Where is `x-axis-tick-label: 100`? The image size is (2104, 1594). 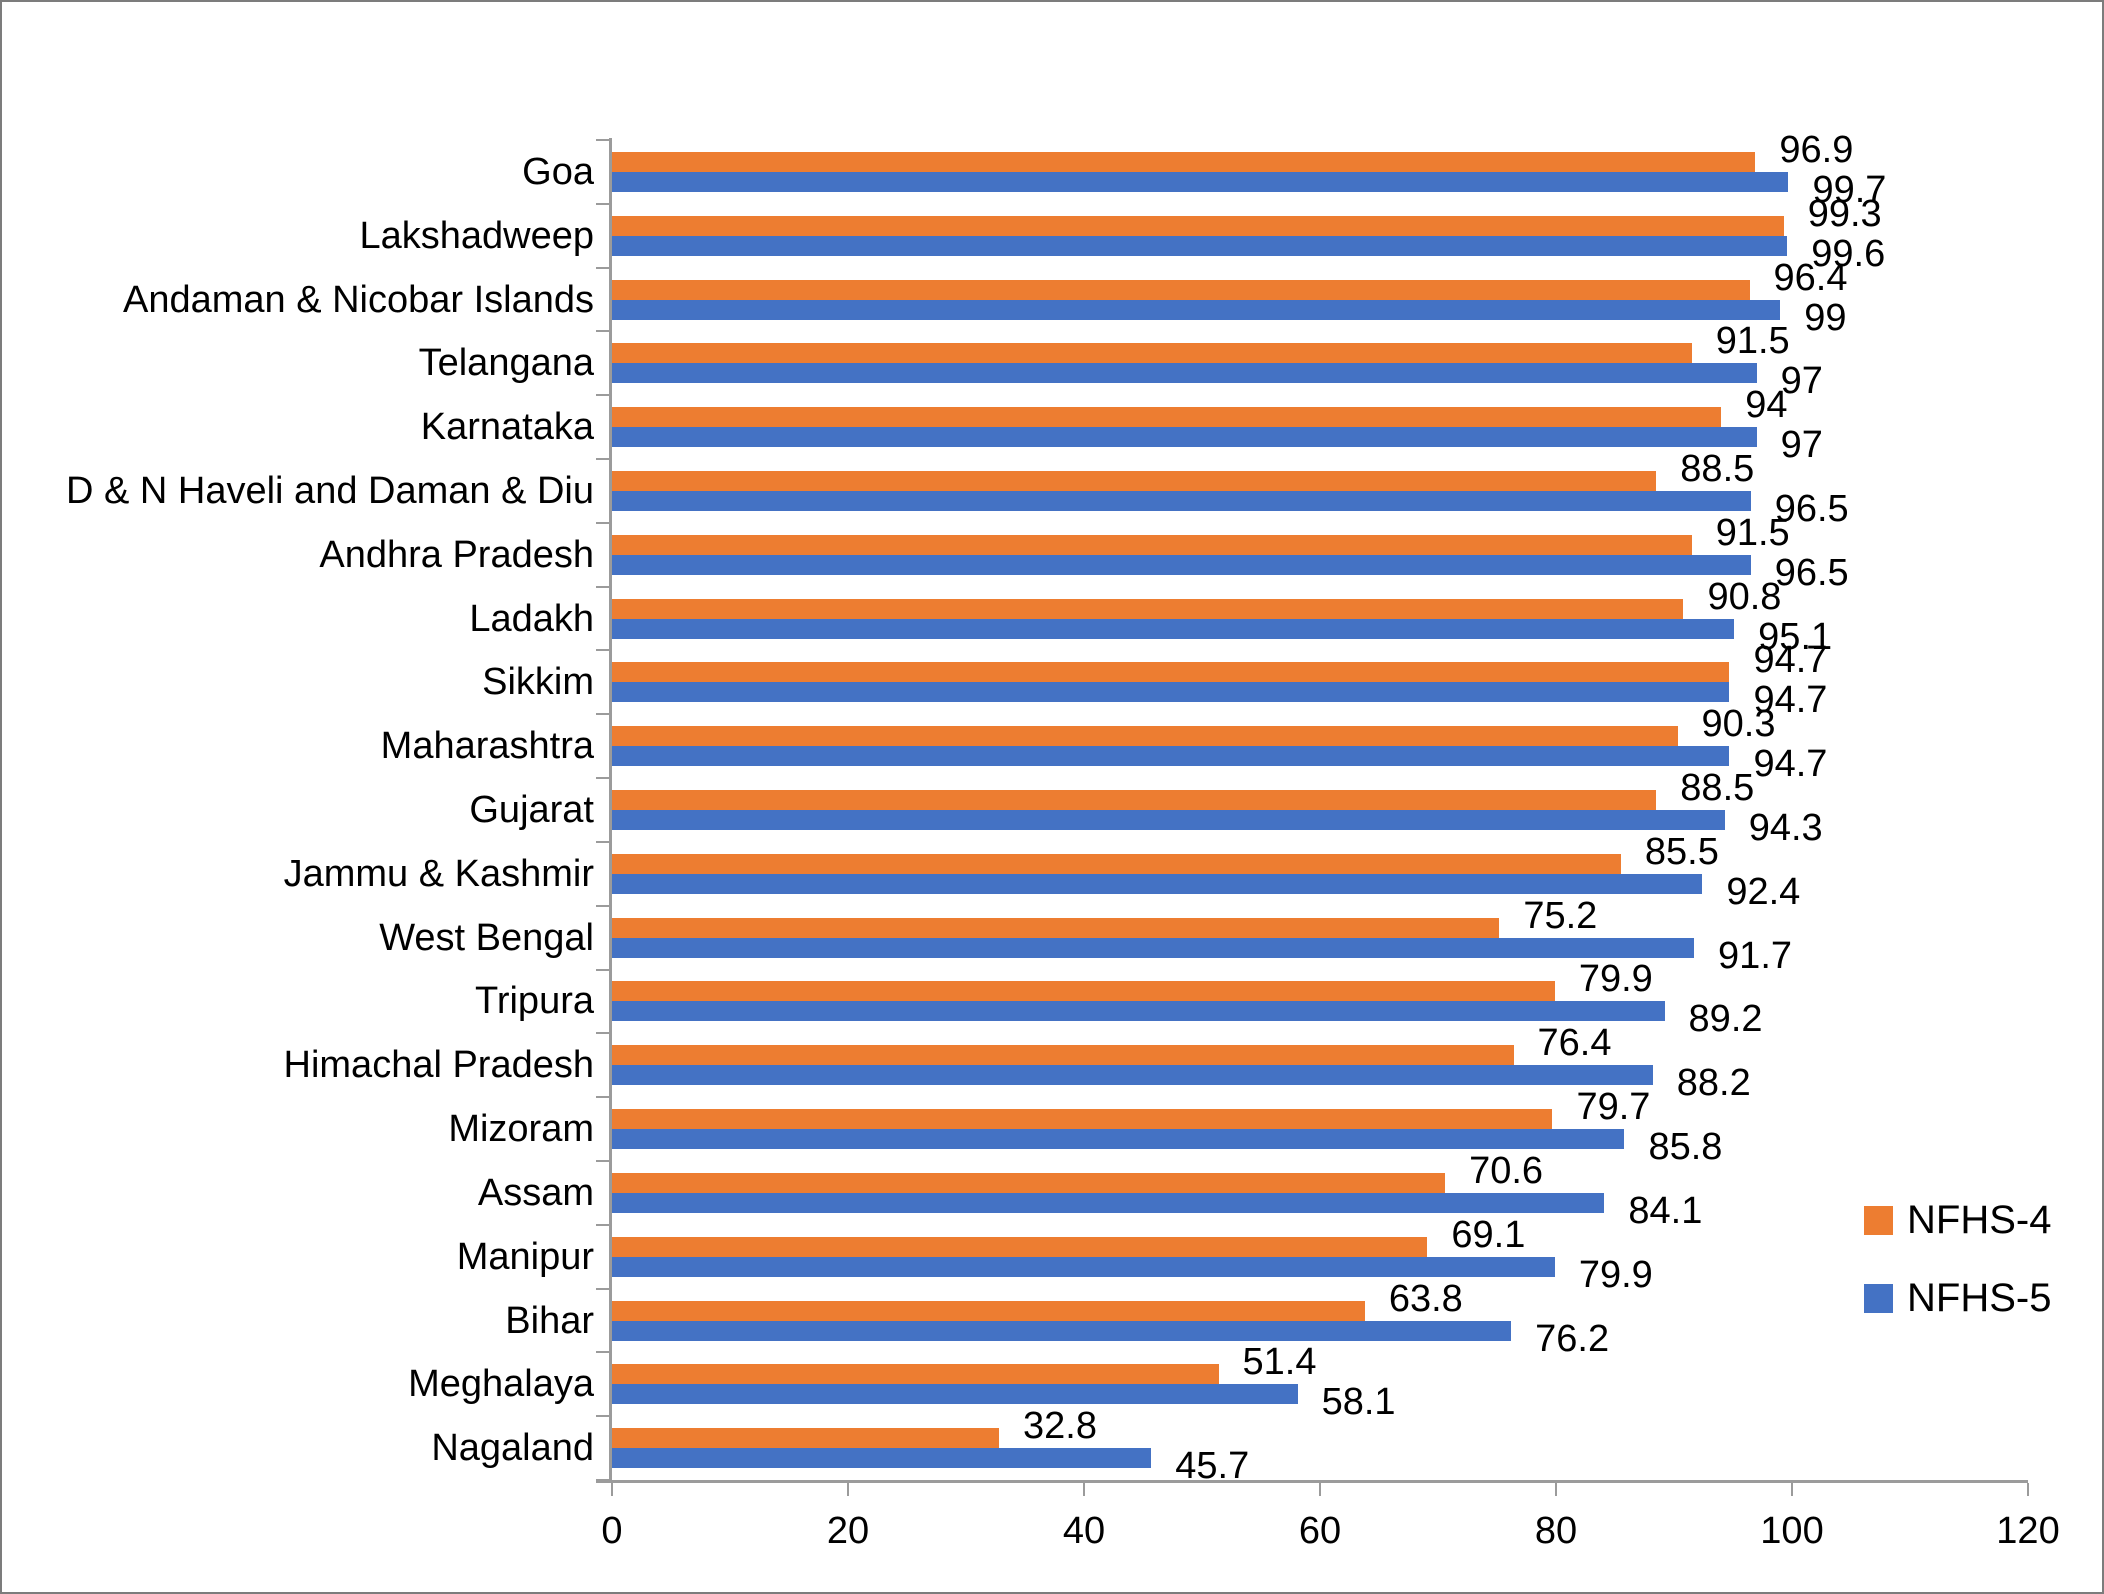
x-axis-tick-label: 100 is located at coordinates (1792, 1531).